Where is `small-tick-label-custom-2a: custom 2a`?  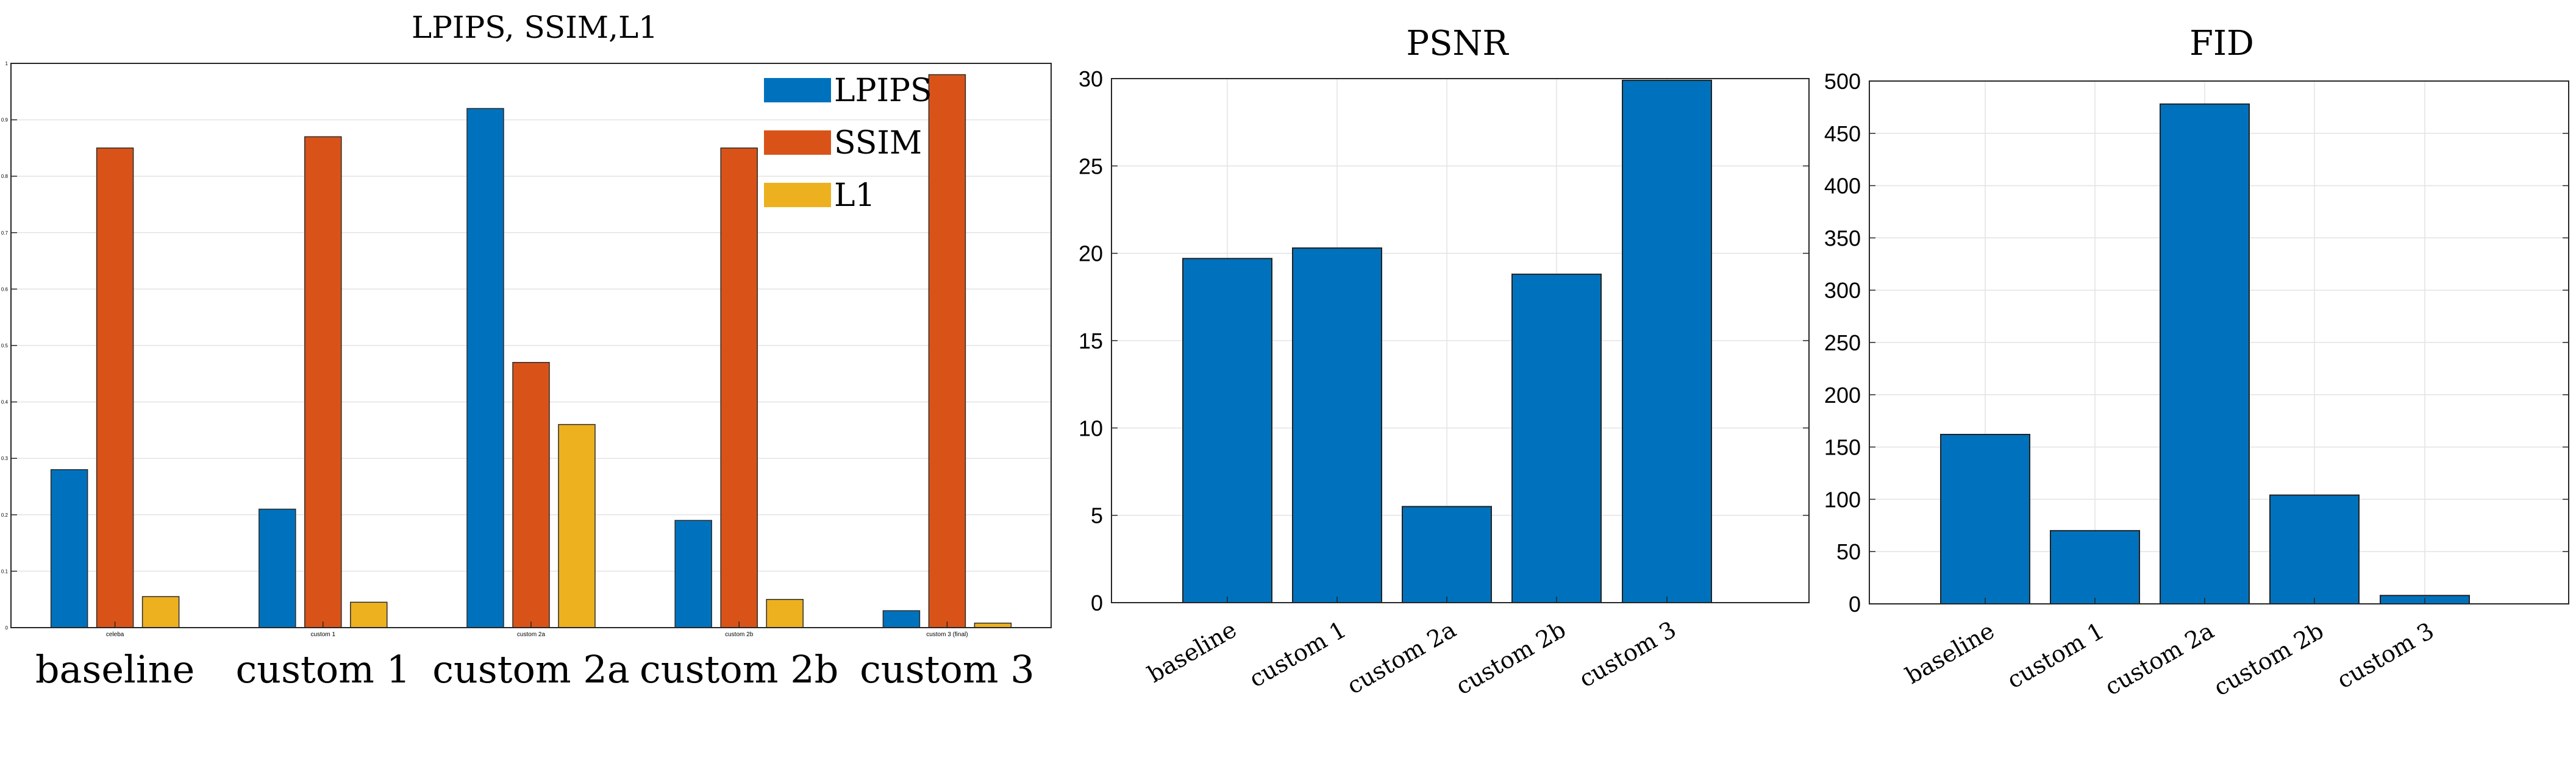
small-tick-label-custom-2a: custom 2a is located at coordinates (531, 634).